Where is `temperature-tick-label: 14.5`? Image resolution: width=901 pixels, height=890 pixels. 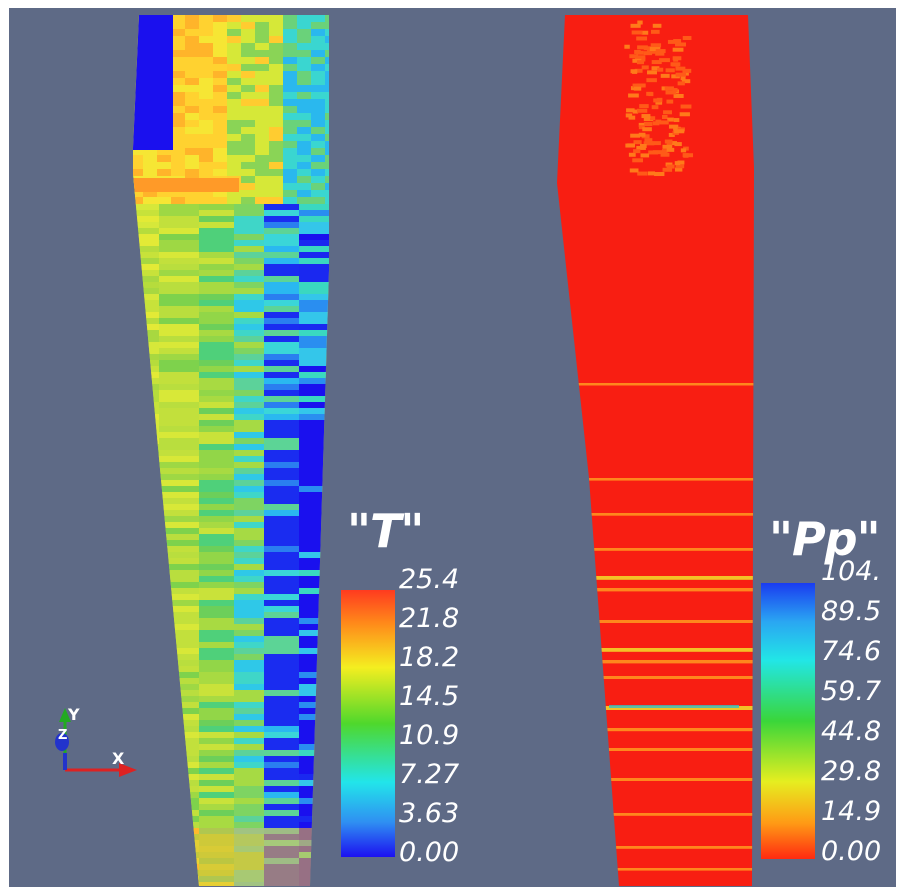
temperature-tick-label: 14.5 is located at coordinates (429, 696).